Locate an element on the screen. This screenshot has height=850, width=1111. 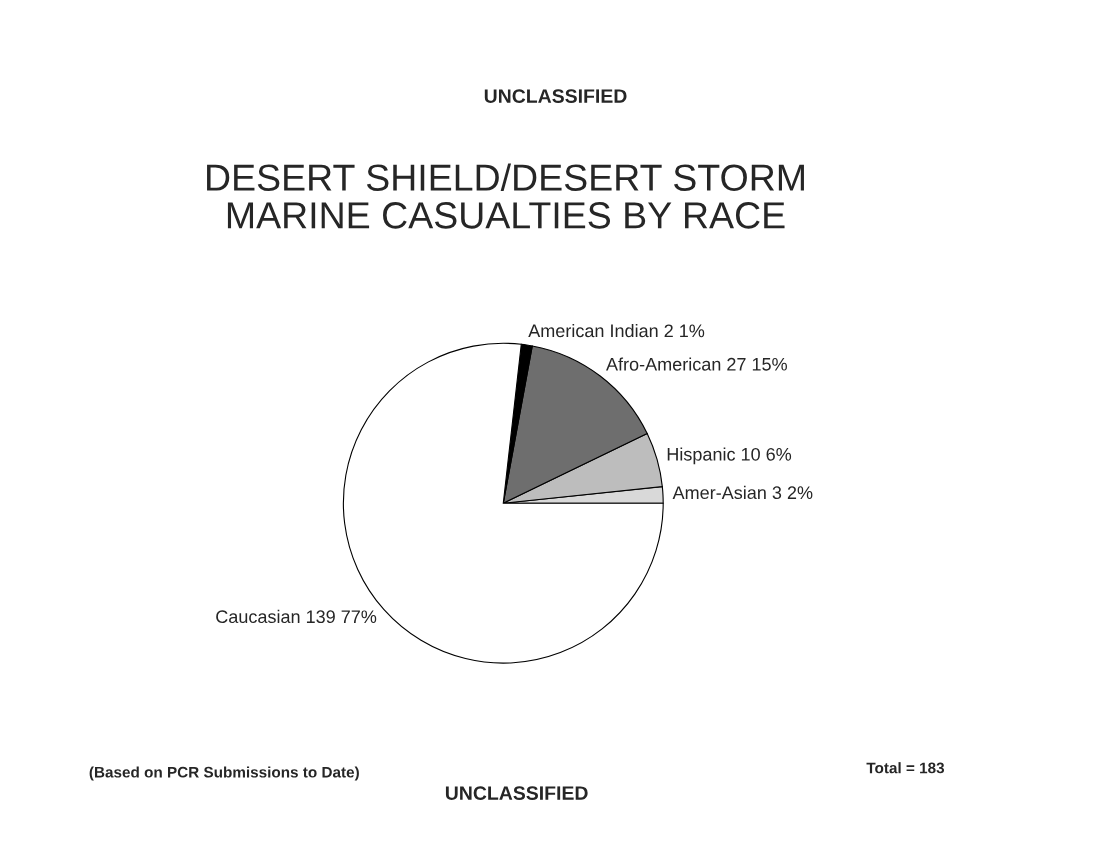
text: UNCLASSIFIED is located at coordinates (516, 793).